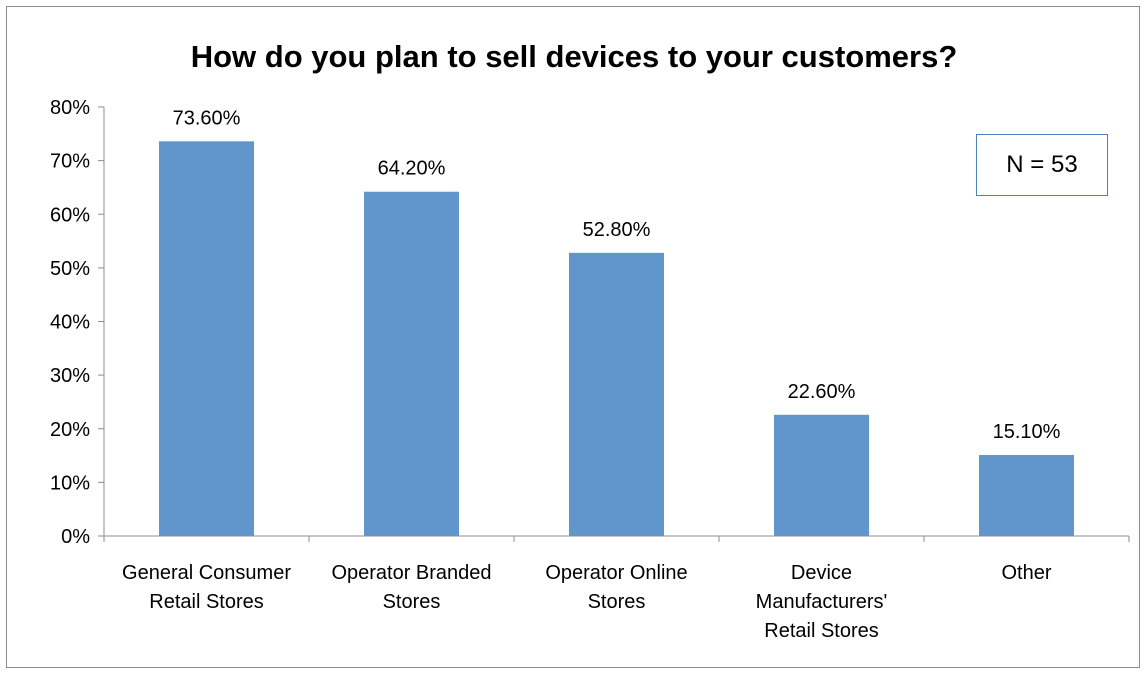 The width and height of the screenshot is (1148, 674). Describe the element at coordinates (70, 483) in the screenshot. I see `y-tick-label: 10%` at that location.